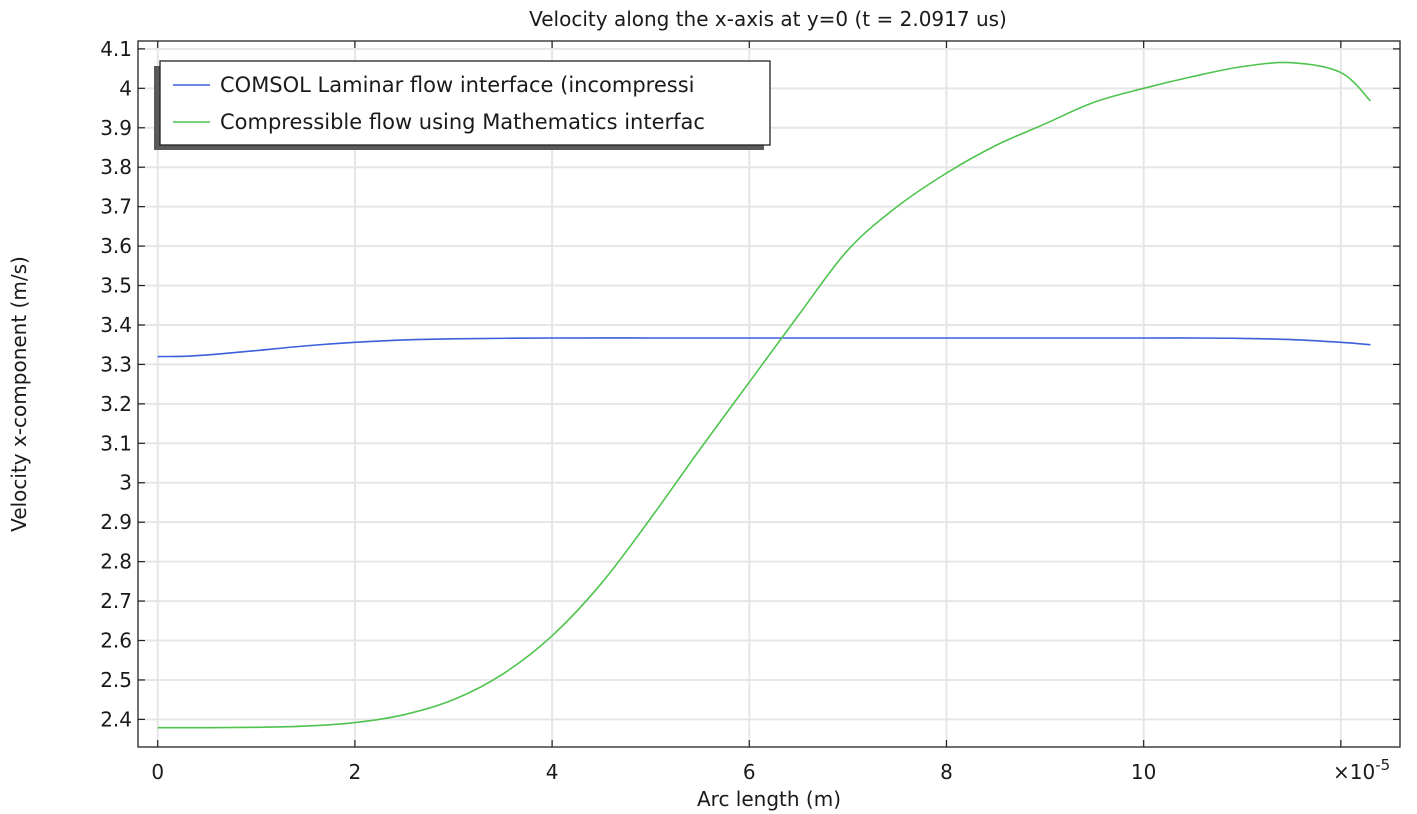 The width and height of the screenshot is (1417, 814). I want to click on x-tick-label: 6, so click(749, 772).